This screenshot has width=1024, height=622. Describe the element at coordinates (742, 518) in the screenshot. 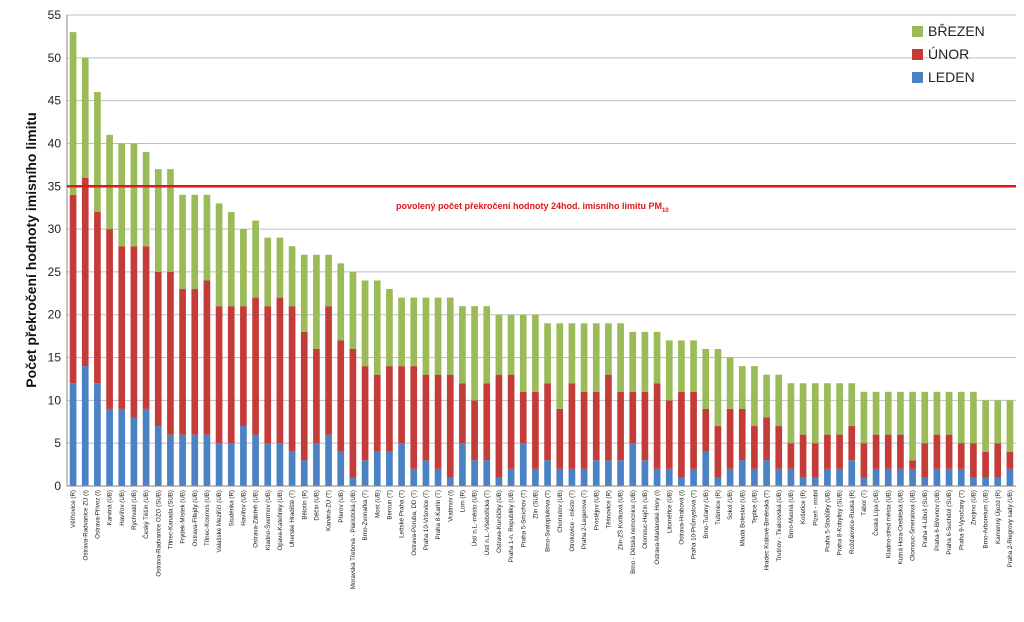

I see `x-tick-label: Mladá Boleslav (UB)` at that location.